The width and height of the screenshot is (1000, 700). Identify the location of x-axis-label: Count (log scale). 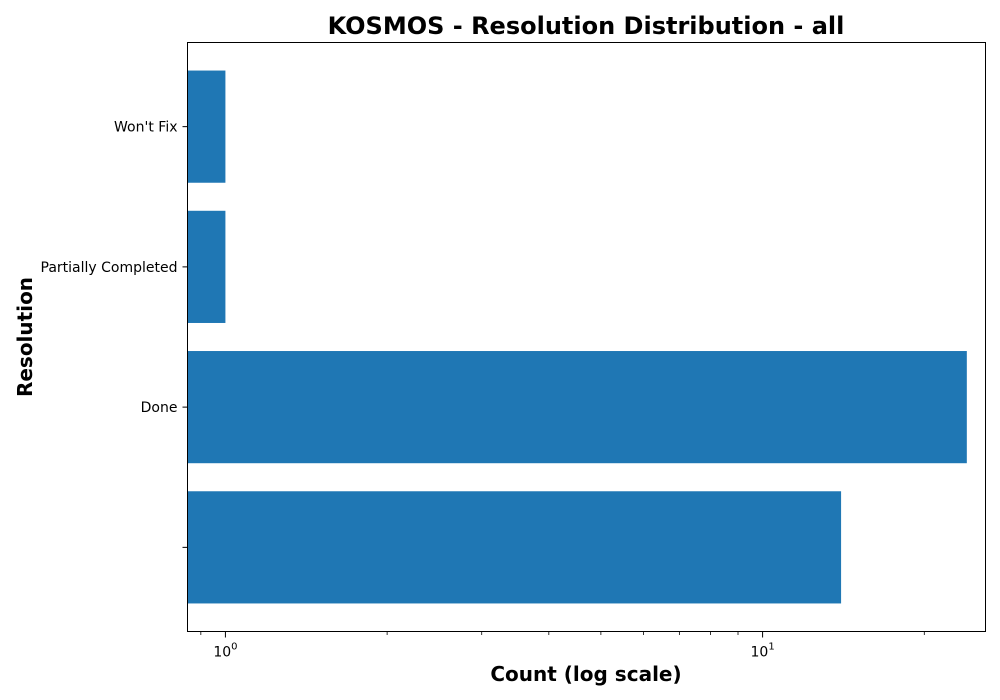
(585, 674).